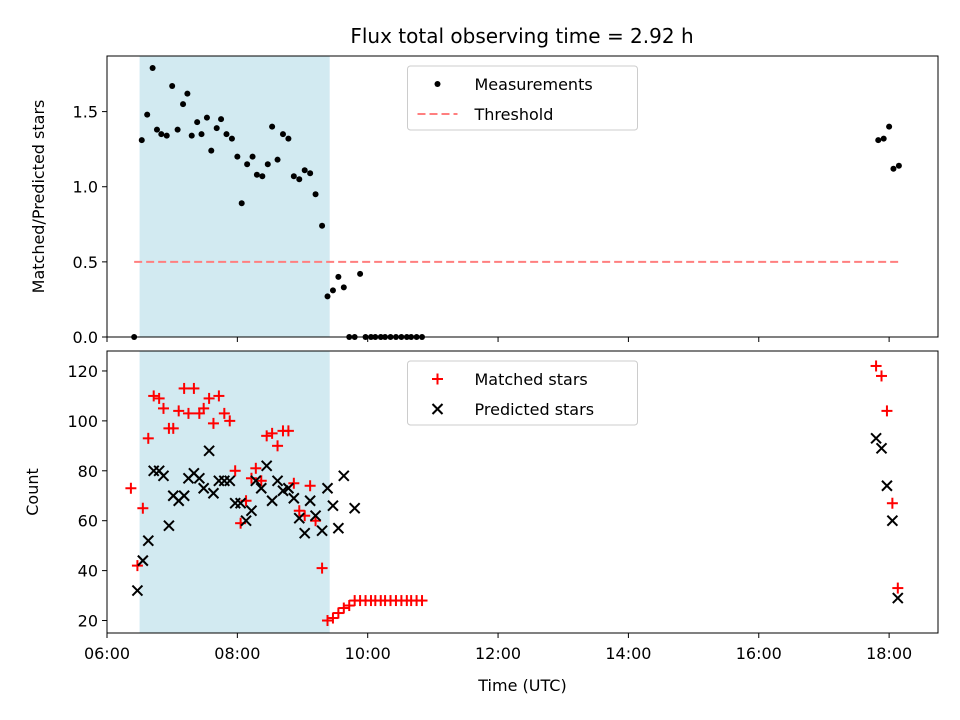 The width and height of the screenshot is (960, 720). Describe the element at coordinates (628, 653) in the screenshot. I see `x-tick-label: 14:00` at that location.